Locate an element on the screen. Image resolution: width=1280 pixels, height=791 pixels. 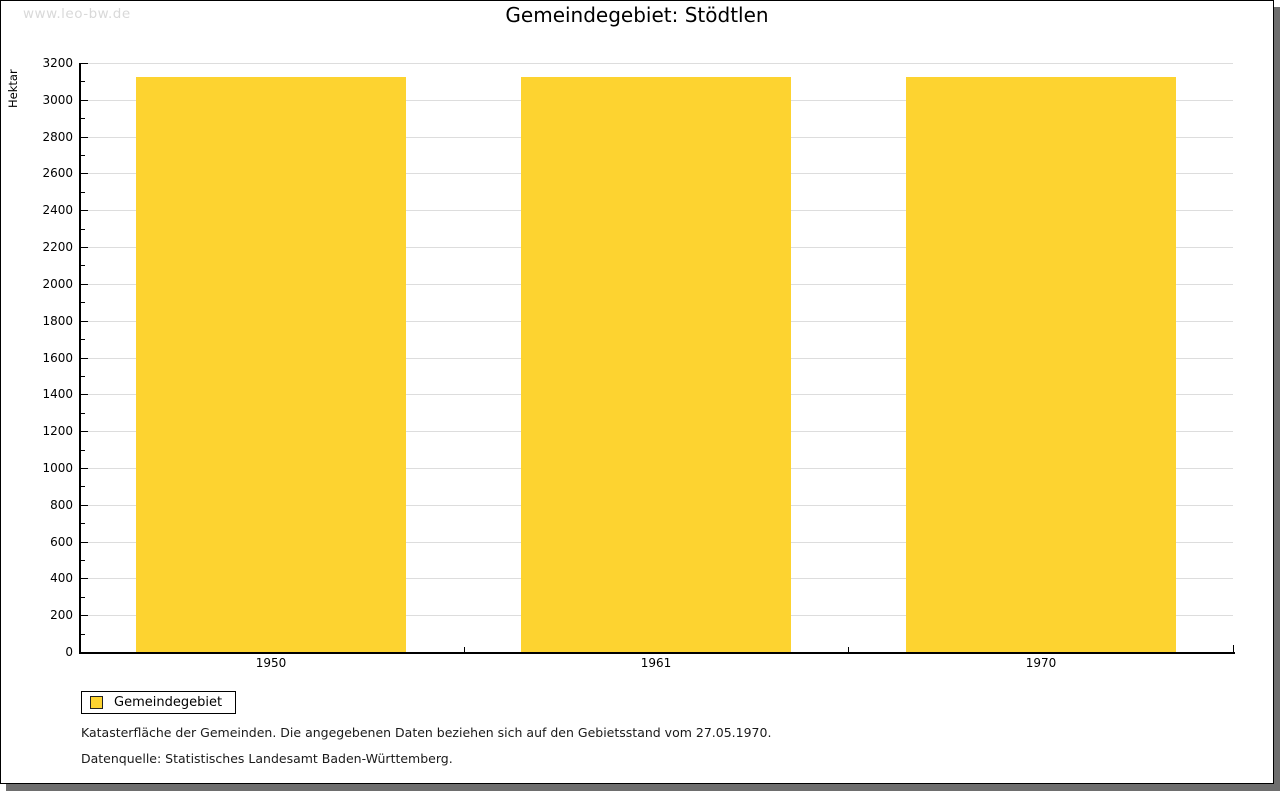
y-tick-label-2200: 2200 is located at coordinates (57, 247).